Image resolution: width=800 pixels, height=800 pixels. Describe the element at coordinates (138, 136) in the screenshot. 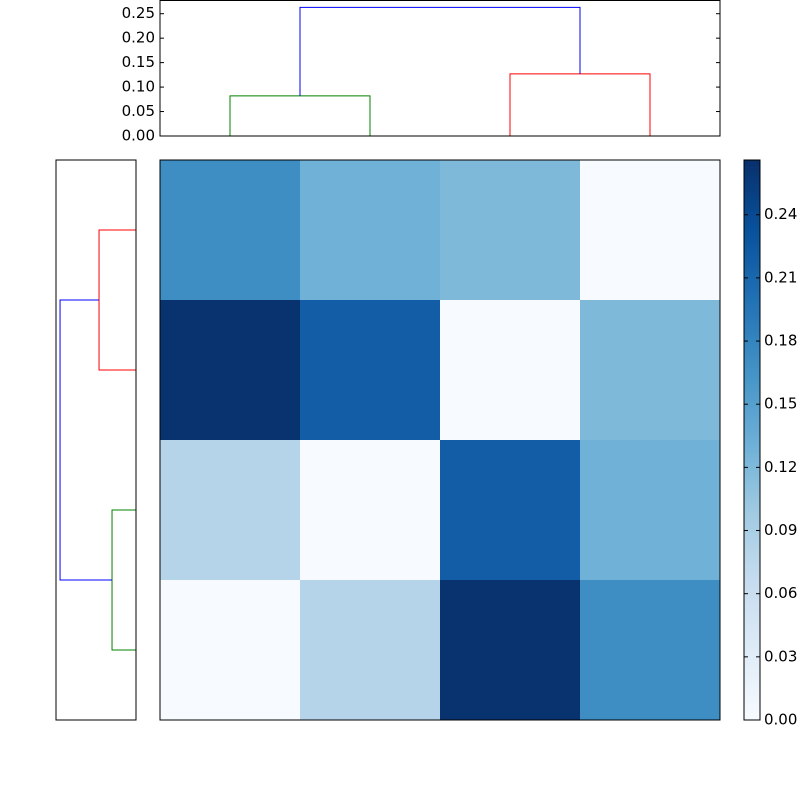

I see `y-tick-label: 0.00` at that location.